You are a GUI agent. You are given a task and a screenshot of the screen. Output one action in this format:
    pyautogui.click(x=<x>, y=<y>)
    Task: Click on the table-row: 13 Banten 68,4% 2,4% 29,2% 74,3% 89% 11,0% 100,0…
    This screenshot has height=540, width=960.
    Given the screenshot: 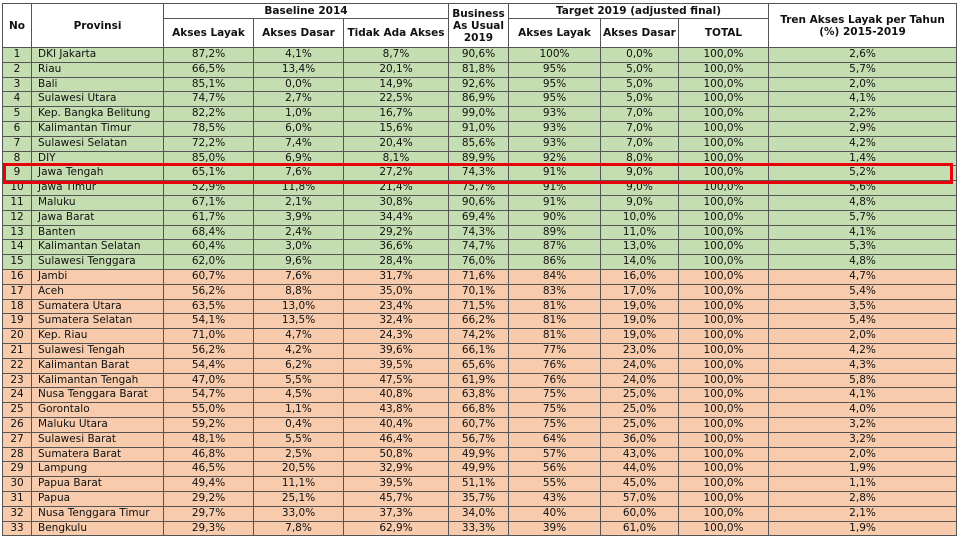 What is the action you would take?
    pyautogui.click(x=480, y=232)
    